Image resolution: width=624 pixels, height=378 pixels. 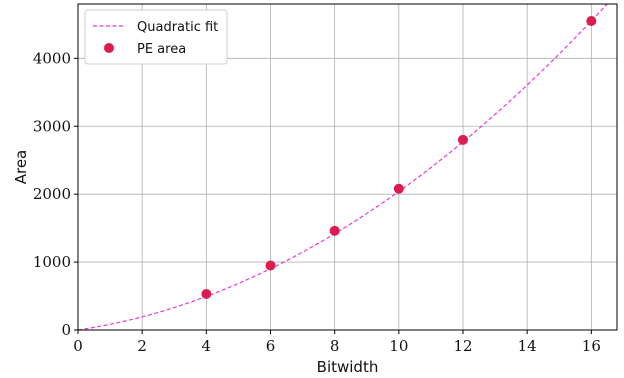 I want to click on x-tick-label: 16, so click(x=591, y=346).